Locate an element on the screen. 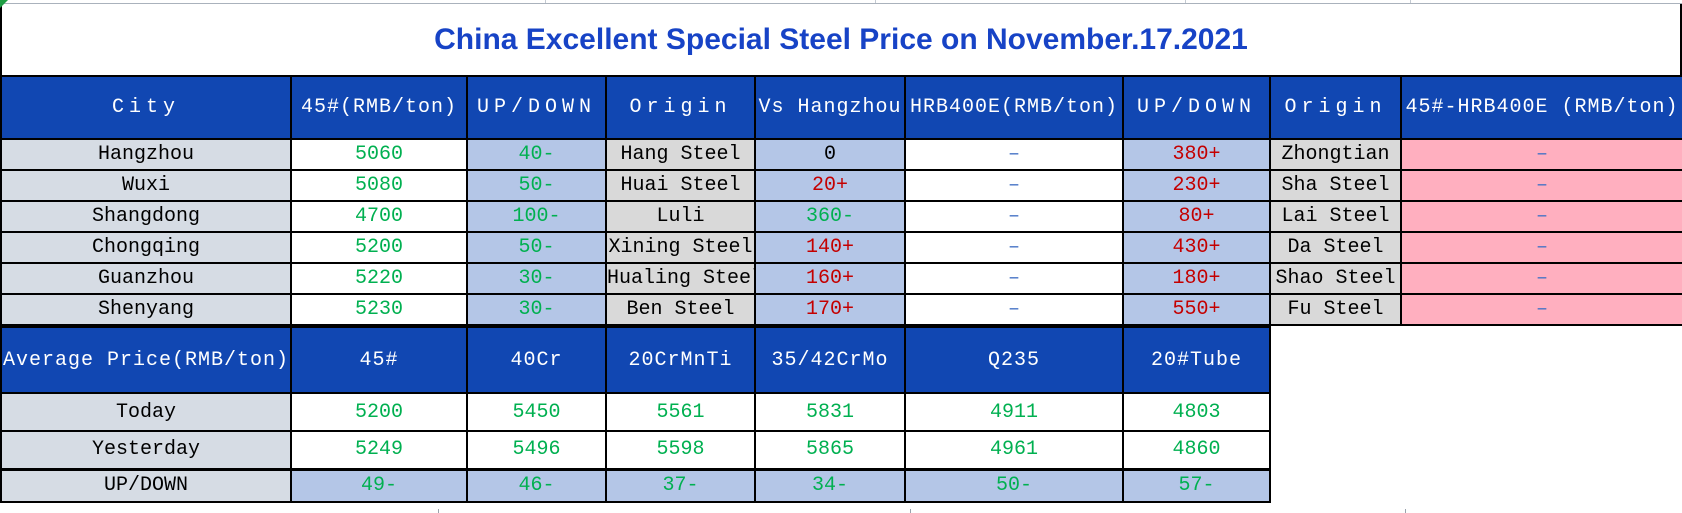 The height and width of the screenshot is (513, 1682). origin-hrb-cell: Shao Steel is located at coordinates (1335, 278).